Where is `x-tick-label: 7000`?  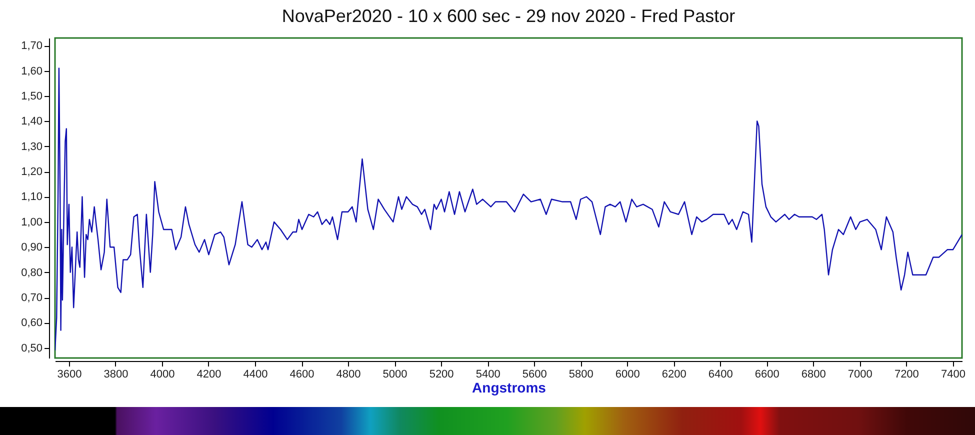 x-tick-label: 7000 is located at coordinates (860, 374).